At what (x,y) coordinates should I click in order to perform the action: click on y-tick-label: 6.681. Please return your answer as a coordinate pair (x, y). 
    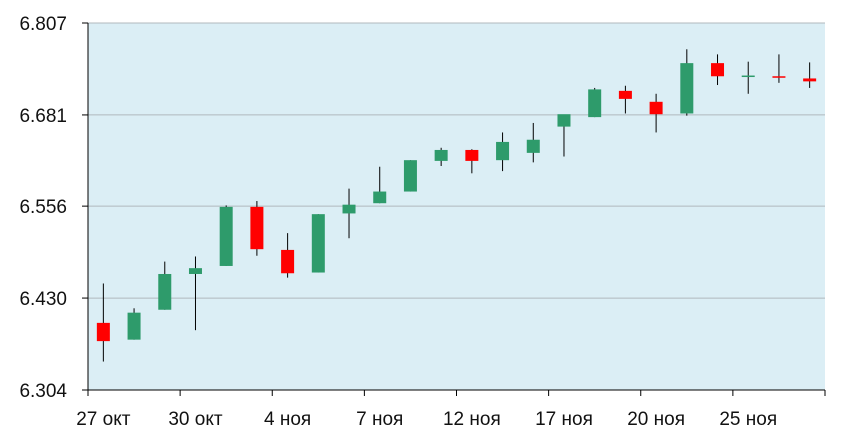
    Looking at the image, I should click on (43, 116).